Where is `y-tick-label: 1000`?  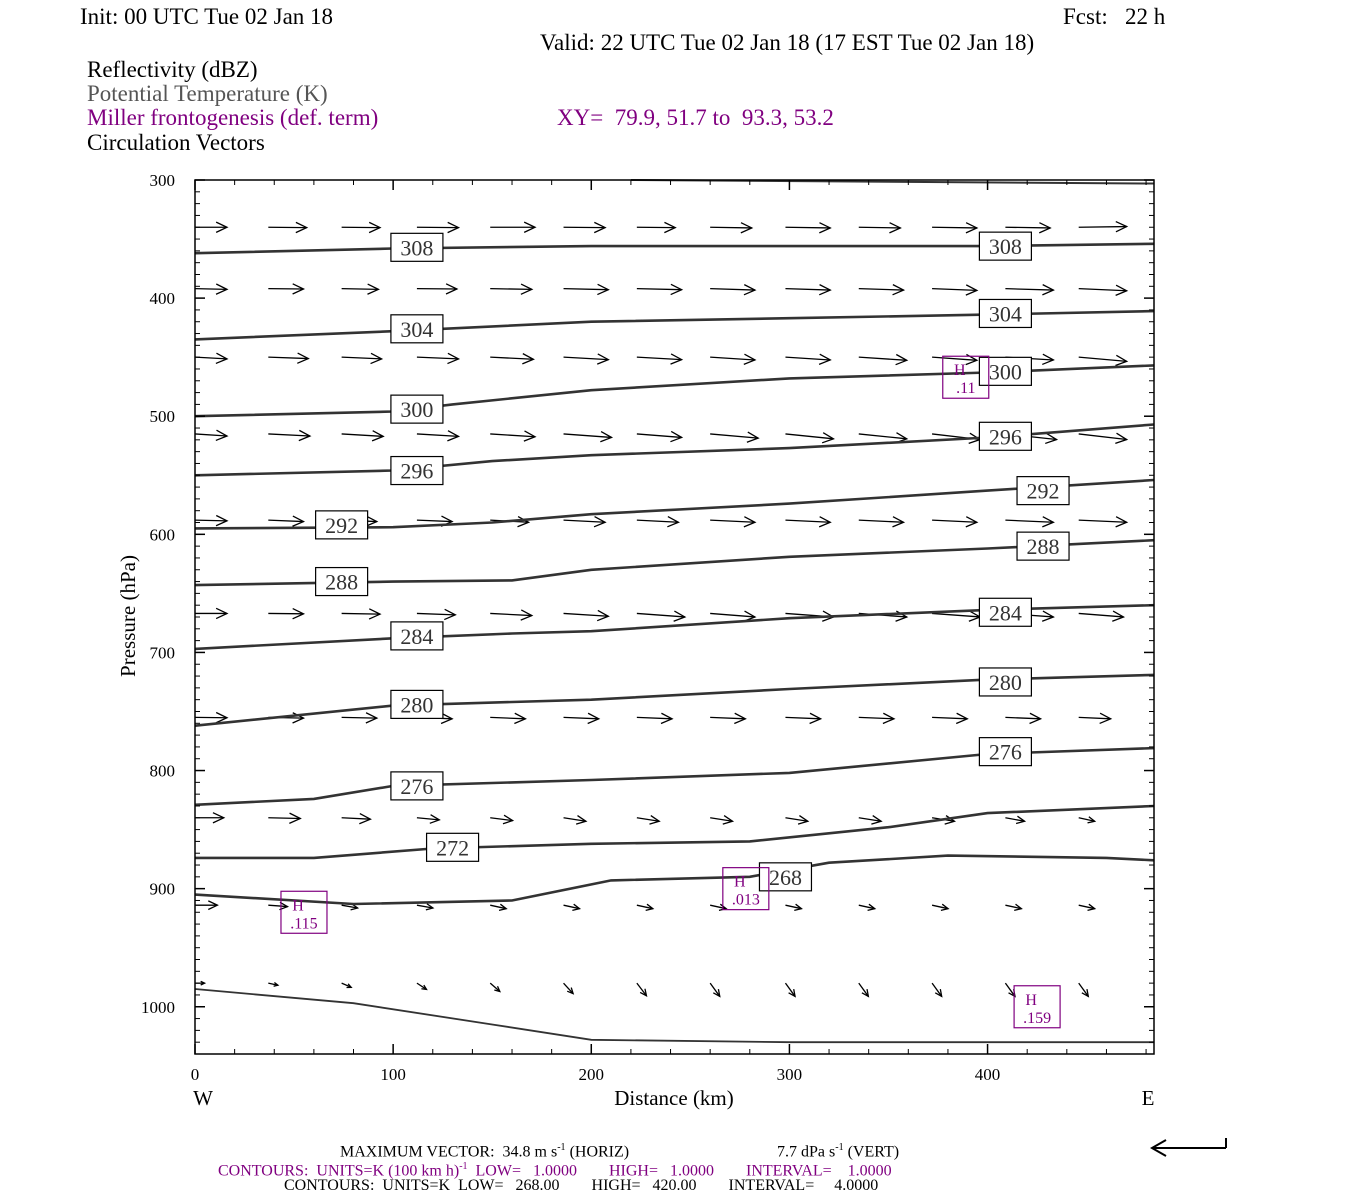
y-tick-label: 1000 is located at coordinates (158, 1007).